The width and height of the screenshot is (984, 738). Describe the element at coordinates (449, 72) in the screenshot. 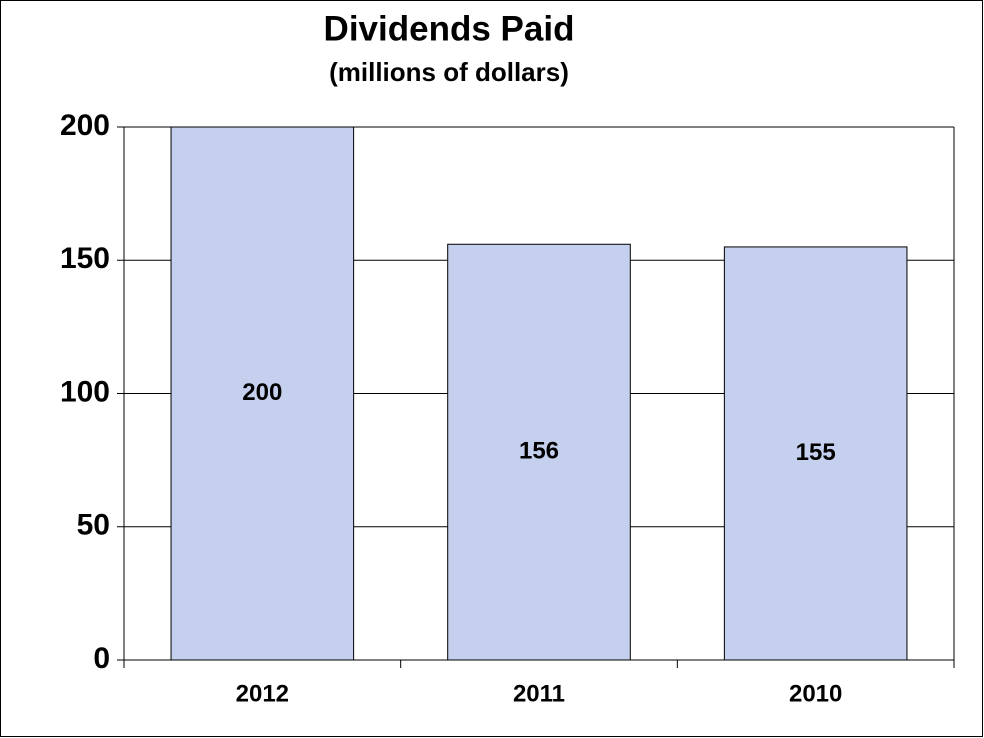

I see `chart-subtitle: (millions of dollars)` at that location.